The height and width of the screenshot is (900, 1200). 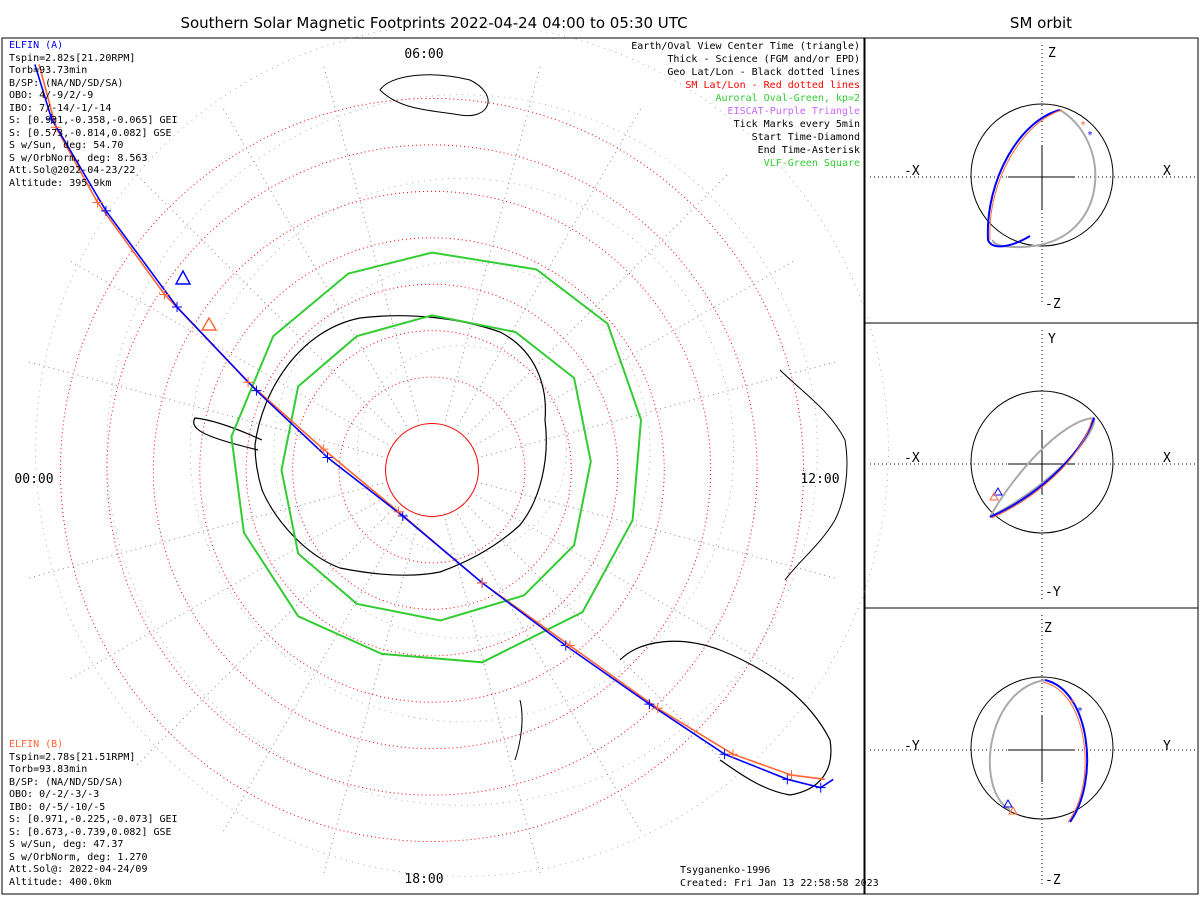 I want to click on elfin-a-line: Tspin=2.82s[21.20RPM], so click(x=72, y=58).